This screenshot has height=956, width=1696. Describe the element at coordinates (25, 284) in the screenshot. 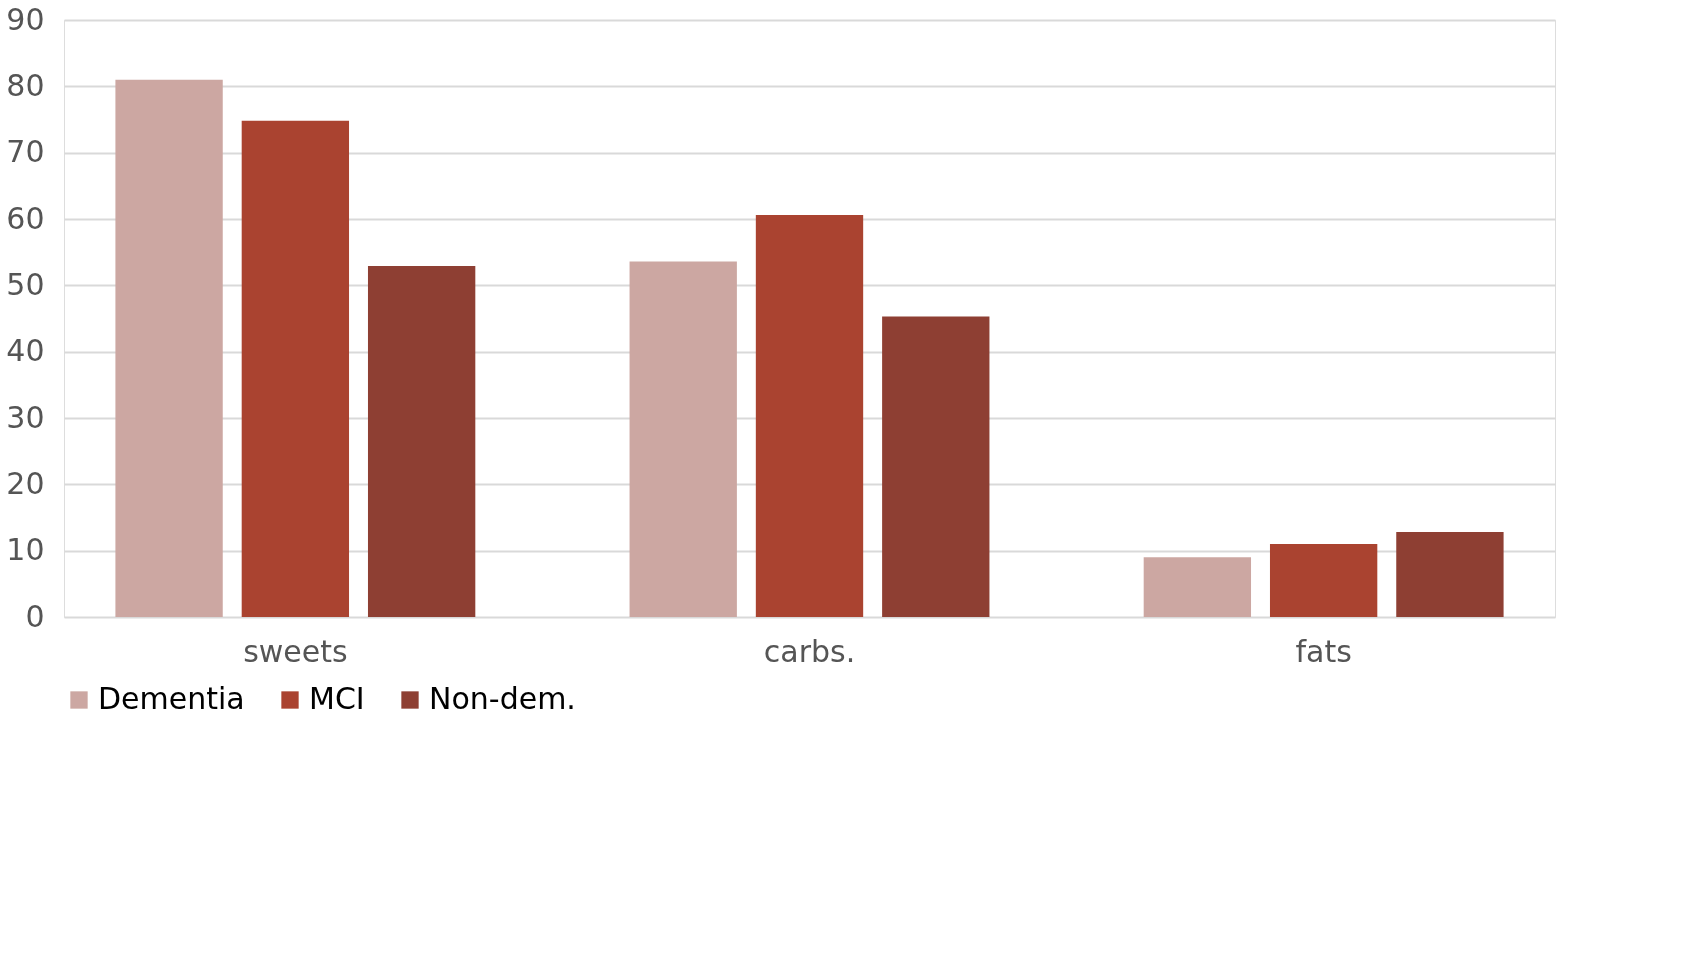

I see `y-tick-label: 50` at that location.